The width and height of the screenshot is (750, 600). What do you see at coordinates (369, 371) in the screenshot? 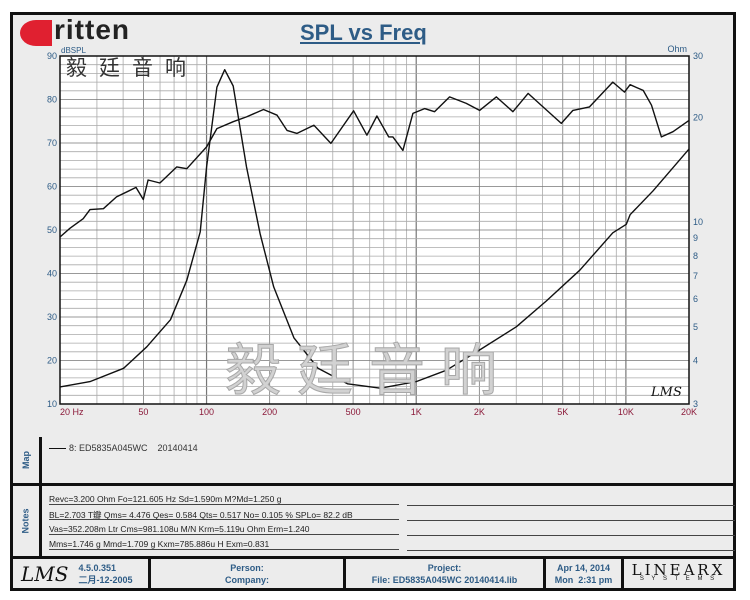
I see `watermark: 毅廷音响` at bounding box center [369, 371].